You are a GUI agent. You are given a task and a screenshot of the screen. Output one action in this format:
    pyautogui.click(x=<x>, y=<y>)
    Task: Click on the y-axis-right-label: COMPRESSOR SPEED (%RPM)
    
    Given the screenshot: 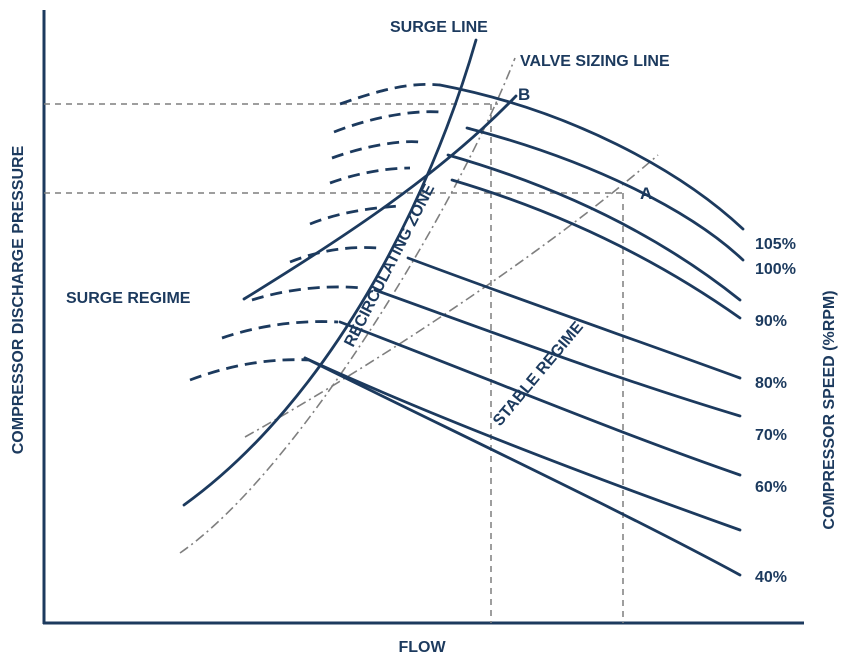 What is the action you would take?
    pyautogui.click(x=829, y=409)
    